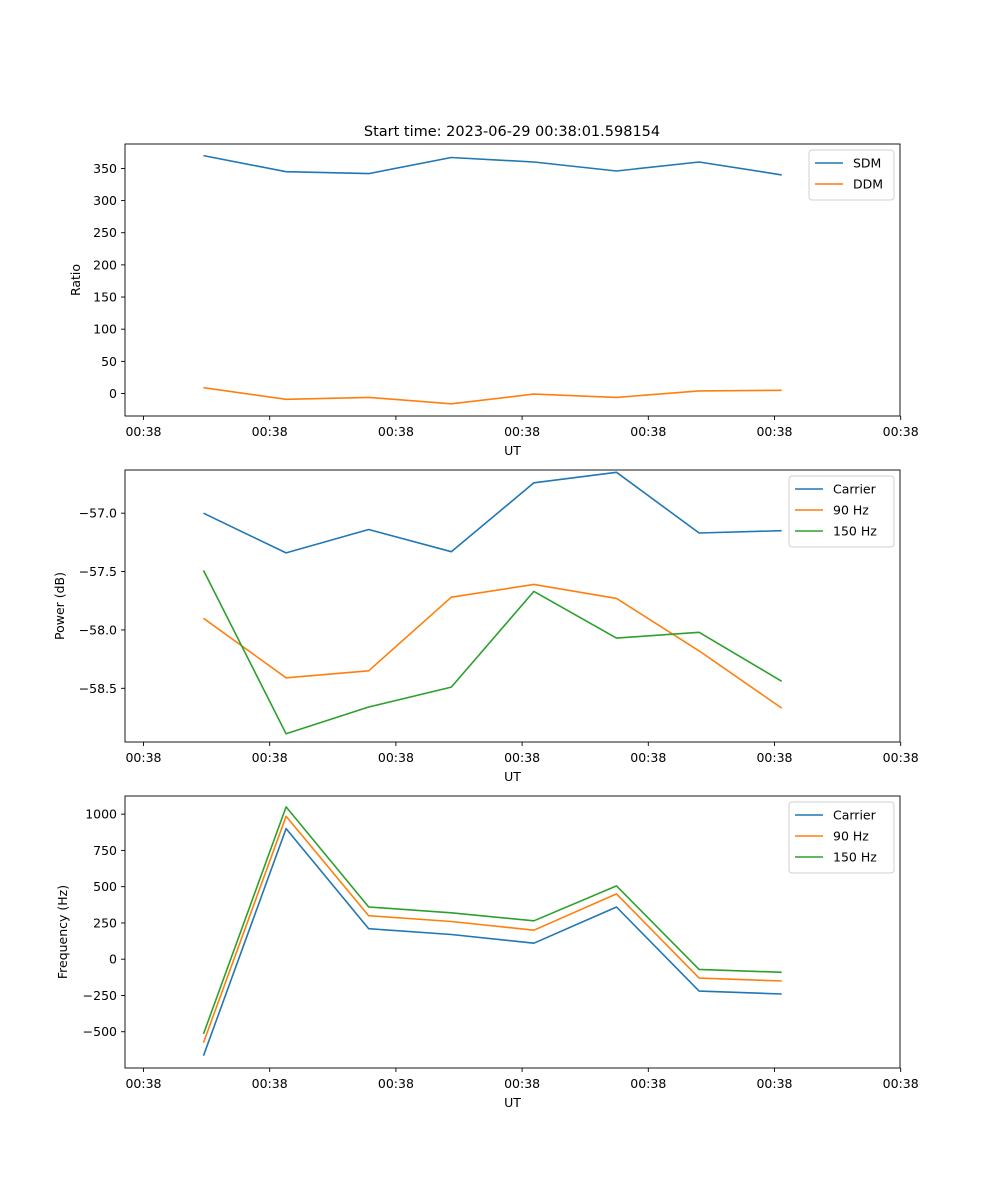 The width and height of the screenshot is (1000, 1200). I want to click on y-axis-label: Power (dB), so click(59, 606).